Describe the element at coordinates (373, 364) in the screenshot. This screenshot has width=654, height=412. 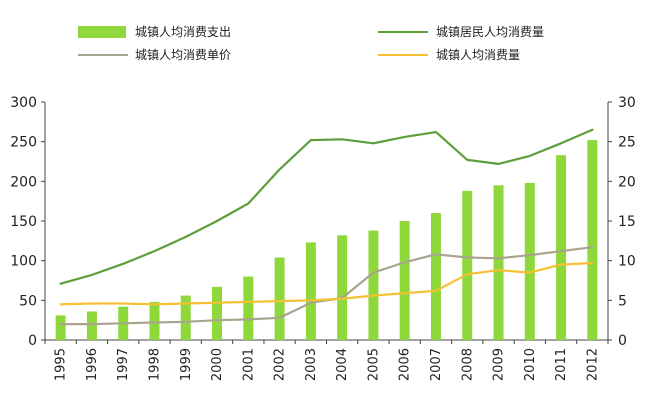
I see `x-tick-label: 2005` at that location.